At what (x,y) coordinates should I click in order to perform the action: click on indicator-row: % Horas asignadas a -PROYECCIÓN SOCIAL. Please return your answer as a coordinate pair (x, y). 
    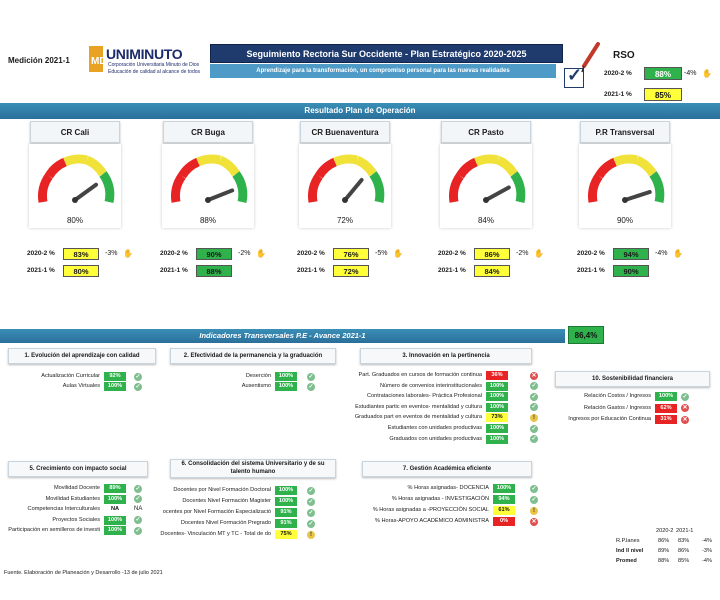
    Looking at the image, I should click on (424, 511).